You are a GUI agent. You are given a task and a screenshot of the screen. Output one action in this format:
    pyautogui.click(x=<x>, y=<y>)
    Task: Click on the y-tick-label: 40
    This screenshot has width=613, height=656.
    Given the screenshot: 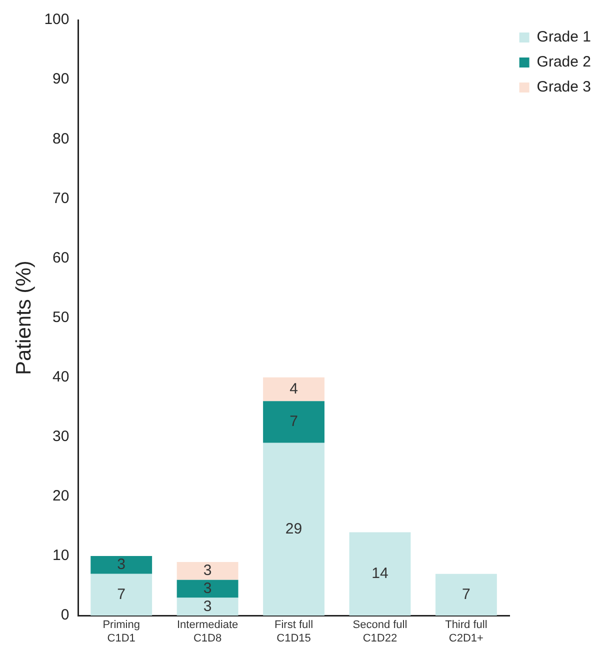 What is the action you would take?
    pyautogui.click(x=61, y=377)
    